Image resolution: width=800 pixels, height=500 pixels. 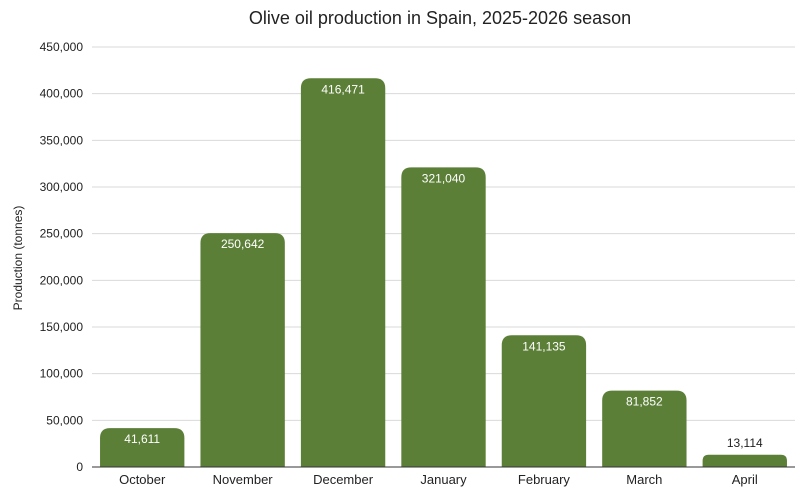 What do you see at coordinates (243, 479) in the screenshot?
I see `x-tick-label: November` at bounding box center [243, 479].